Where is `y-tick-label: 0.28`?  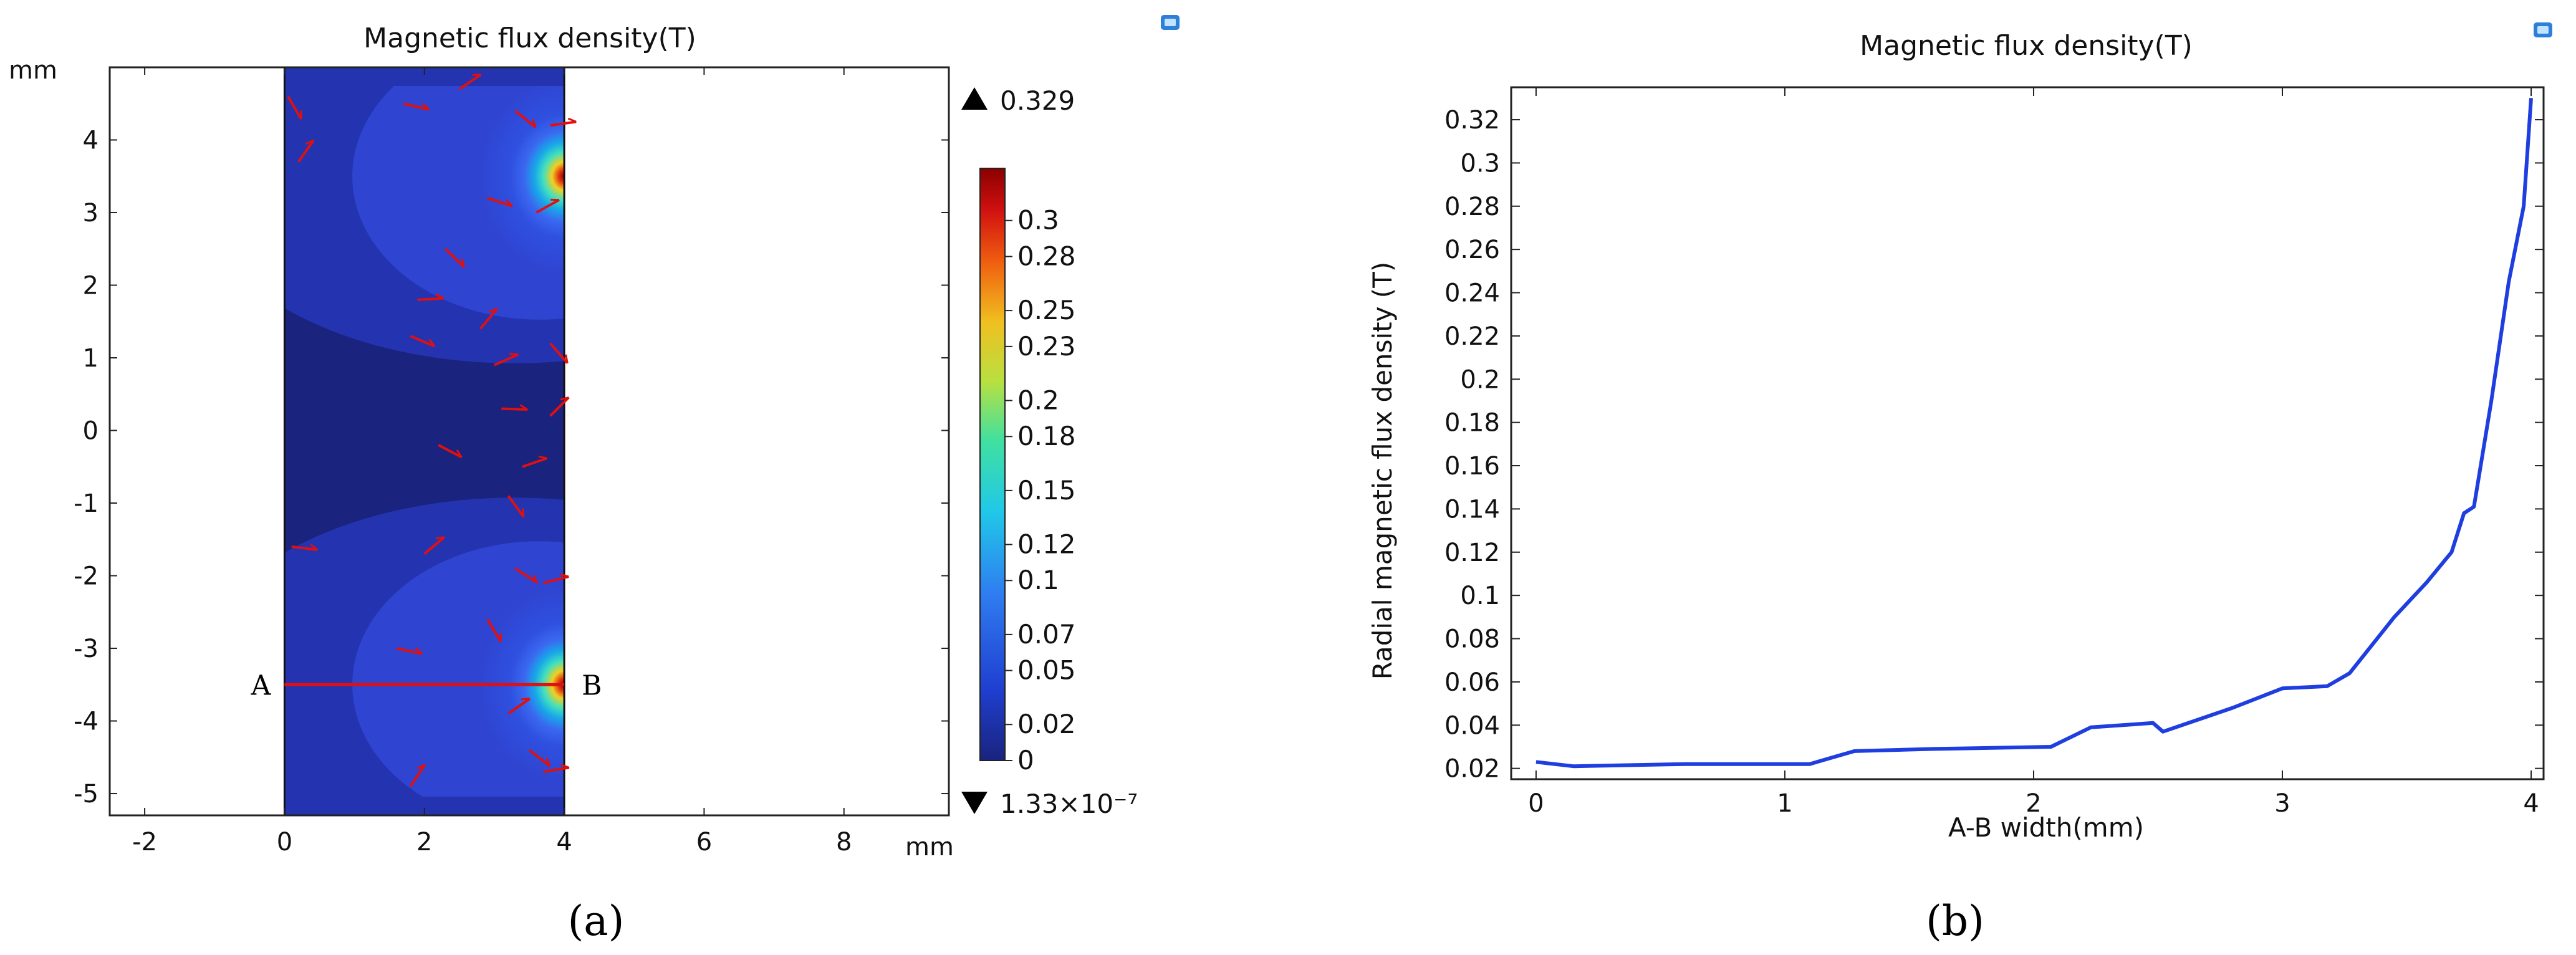 y-tick-label: 0.28 is located at coordinates (1472, 207).